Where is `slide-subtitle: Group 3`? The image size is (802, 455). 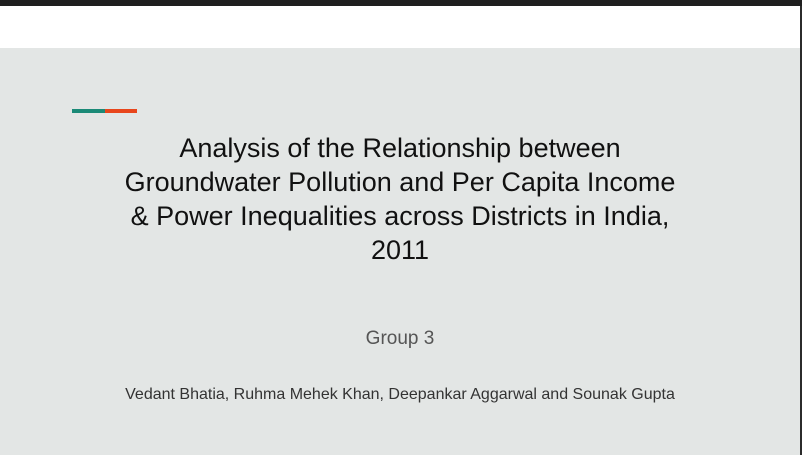 slide-subtitle: Group 3 is located at coordinates (400, 338).